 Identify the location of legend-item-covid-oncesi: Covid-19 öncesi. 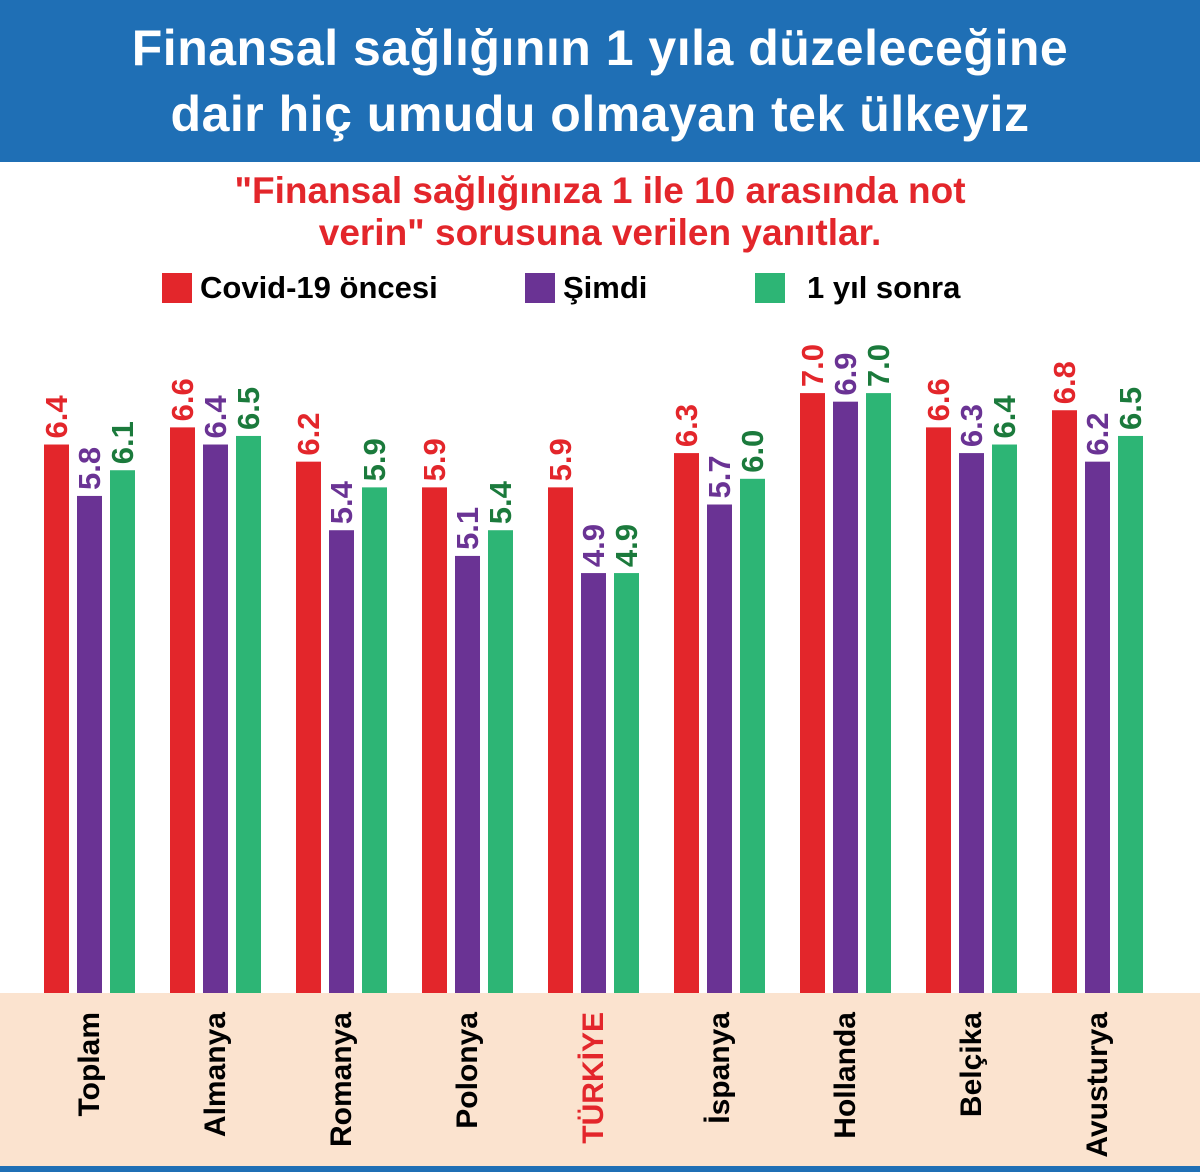
(300, 288).